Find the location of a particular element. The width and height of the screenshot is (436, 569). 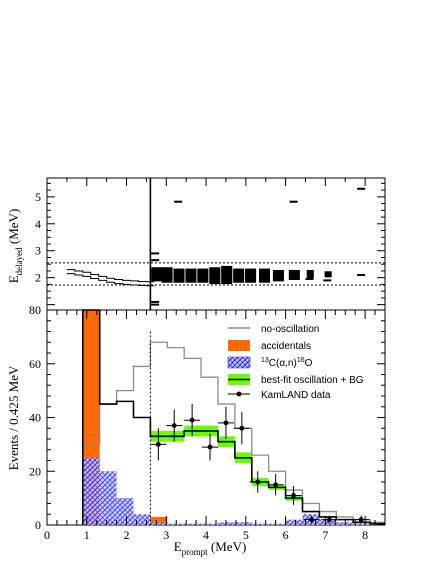

legend-label-no-oscillation: no-oscillation is located at coordinates (290, 329).